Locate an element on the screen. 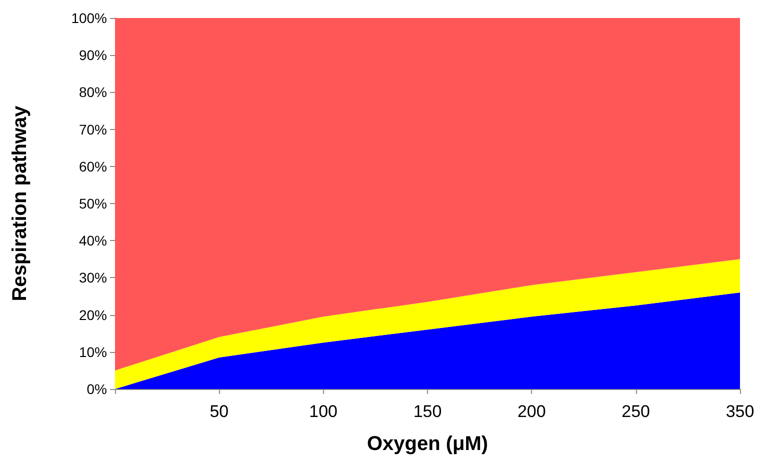  y-tick-label: 0% is located at coordinates (96, 389).